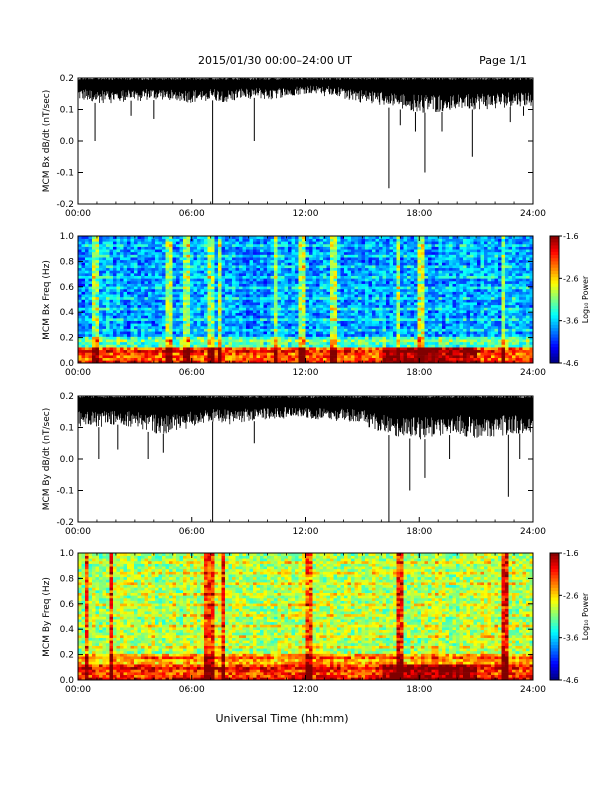  Describe the element at coordinates (78, 214) in the screenshot. I see `x-tick-label: 00:00` at that location.